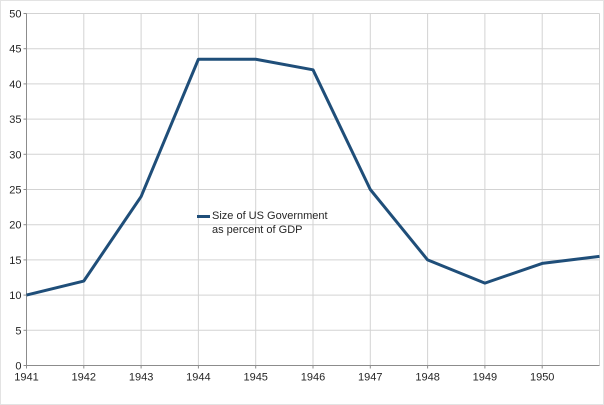  I want to click on x-tick-label: 1944, so click(198, 378).